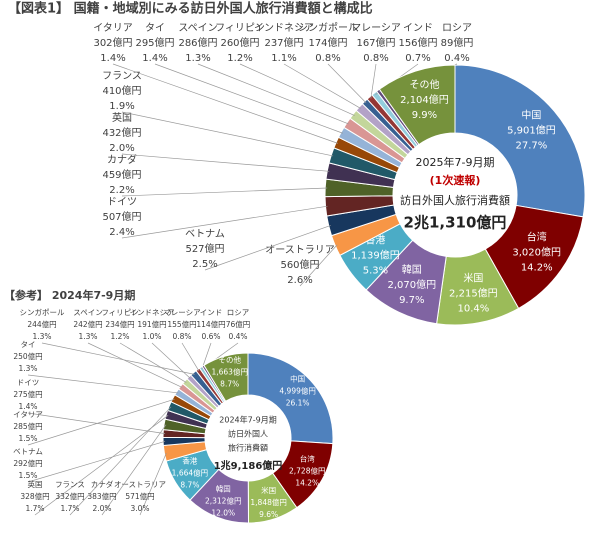  I want to click on value-label: 242億円, so click(87, 324).